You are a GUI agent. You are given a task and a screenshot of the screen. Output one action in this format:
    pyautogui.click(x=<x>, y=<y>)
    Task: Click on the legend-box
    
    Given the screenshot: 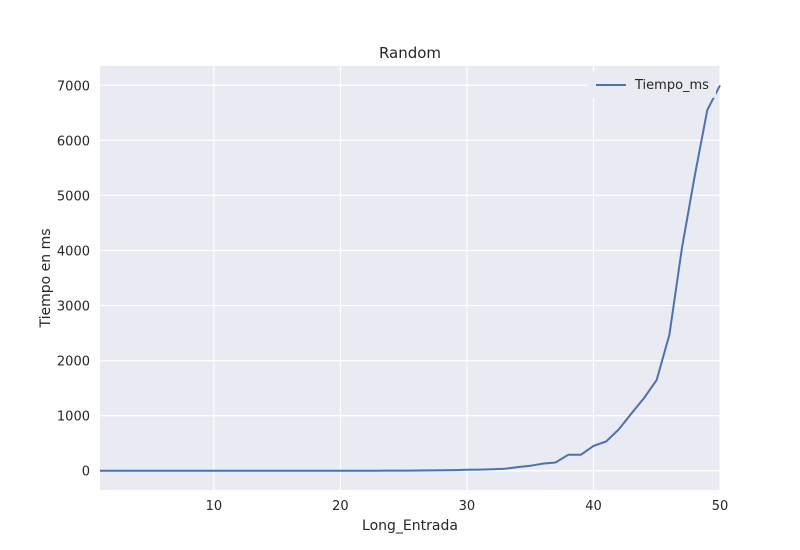 What is the action you would take?
    pyautogui.click(x=652, y=85)
    